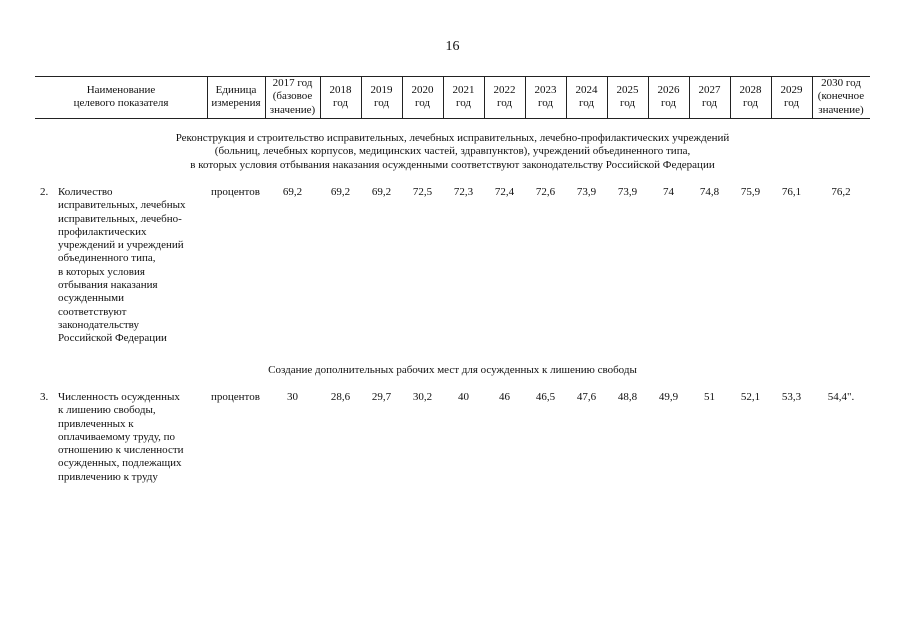 The width and height of the screenshot is (905, 640). I want to click on value: 47,6, so click(586, 397).